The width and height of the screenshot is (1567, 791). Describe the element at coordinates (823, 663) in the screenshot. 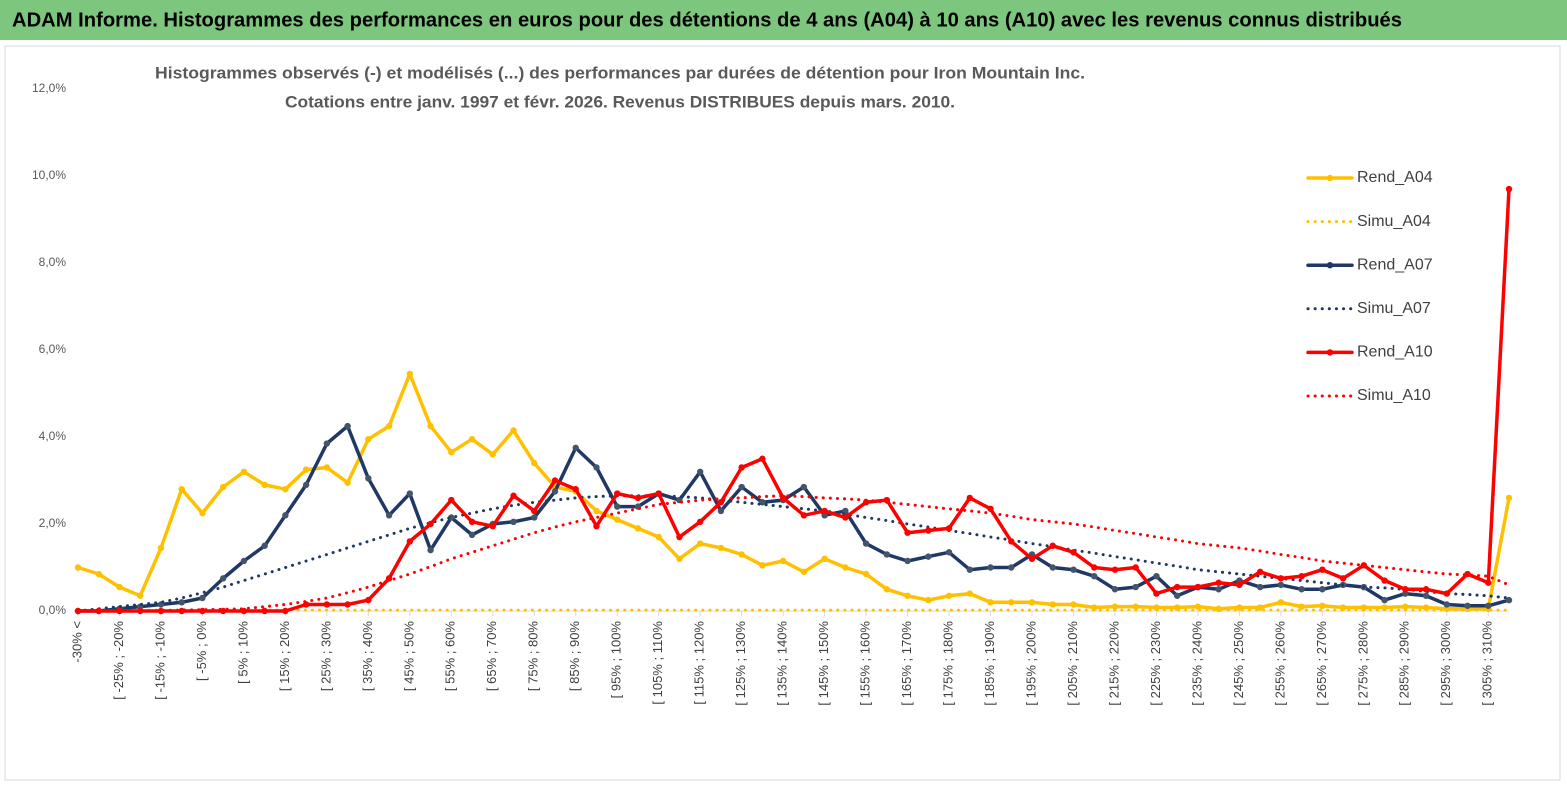

I see `x-tick-label: [ 145% ; 150%` at that location.